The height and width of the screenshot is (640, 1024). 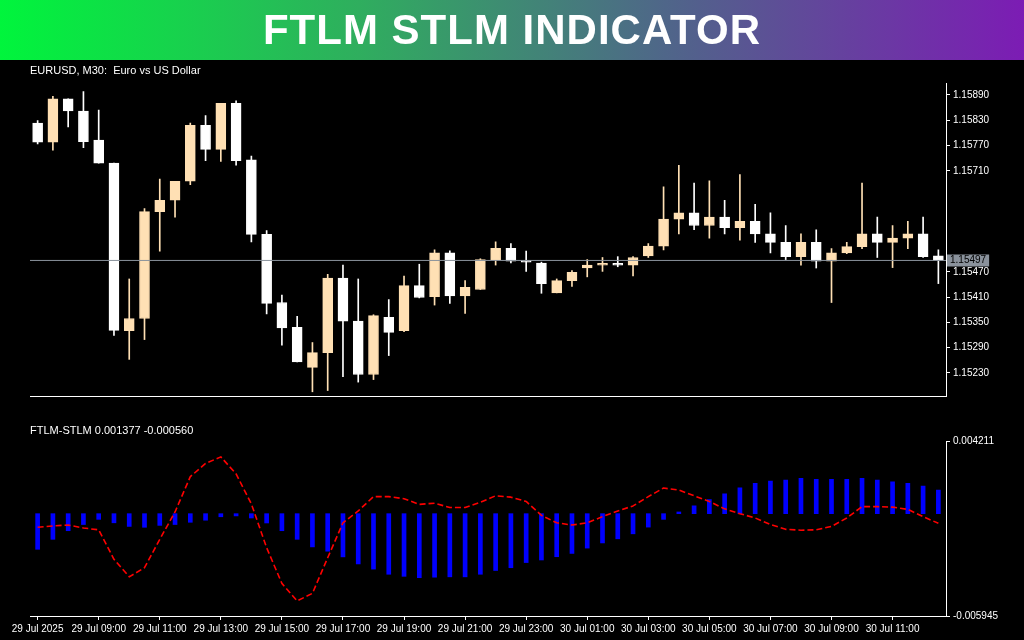 I want to click on y-tick-label: 1.15290, so click(x=971, y=347).